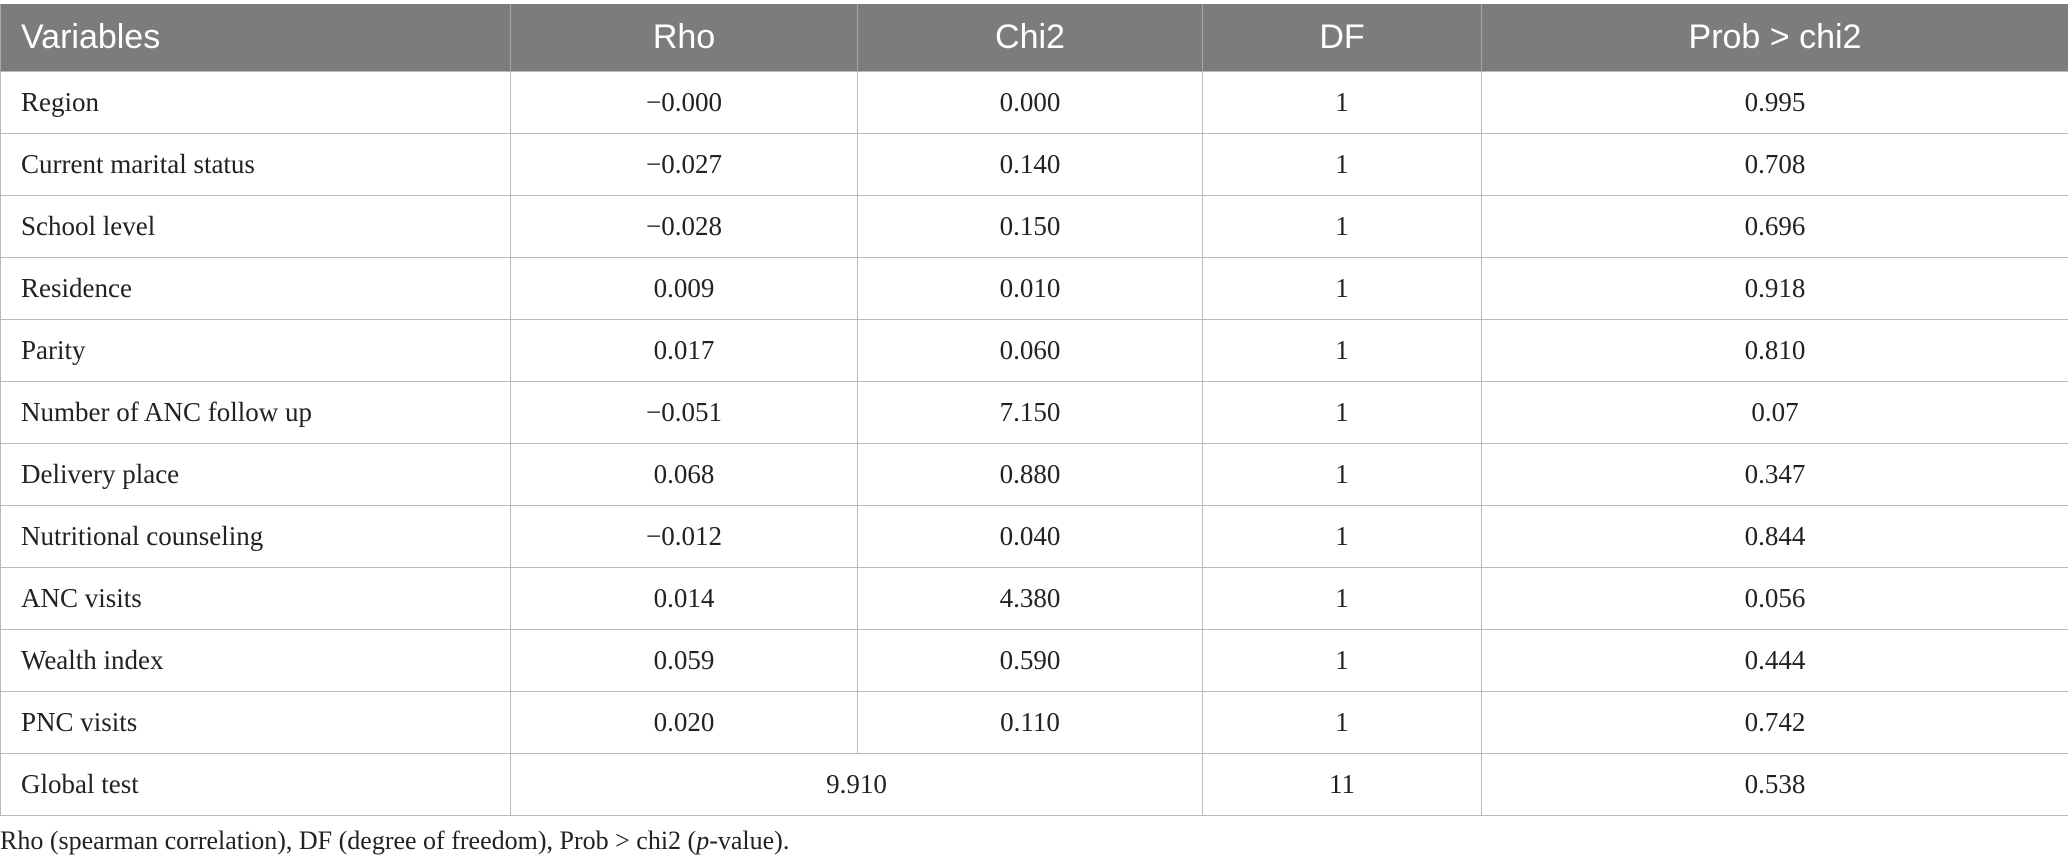  Describe the element at coordinates (1030, 660) in the screenshot. I see `cell-chi2: 0.590` at that location.